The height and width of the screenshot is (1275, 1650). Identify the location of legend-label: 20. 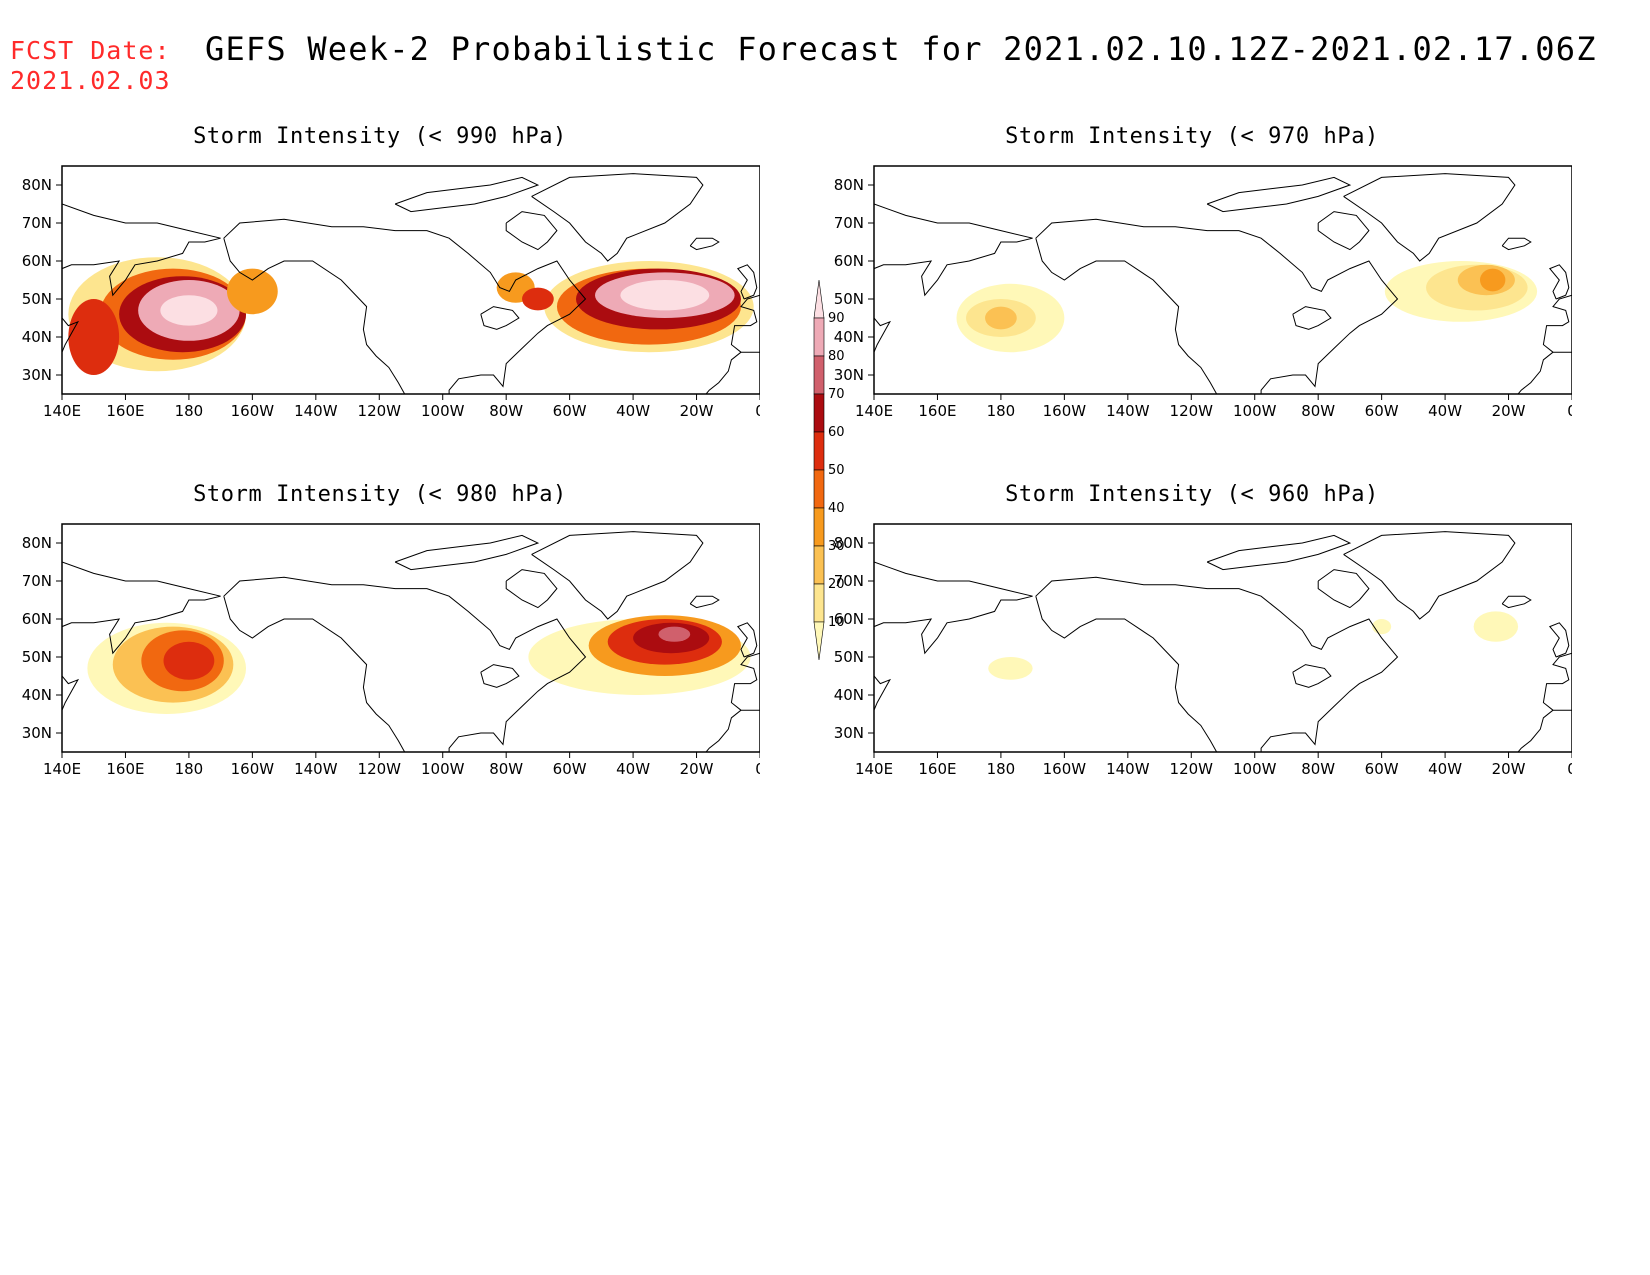
(836, 584).